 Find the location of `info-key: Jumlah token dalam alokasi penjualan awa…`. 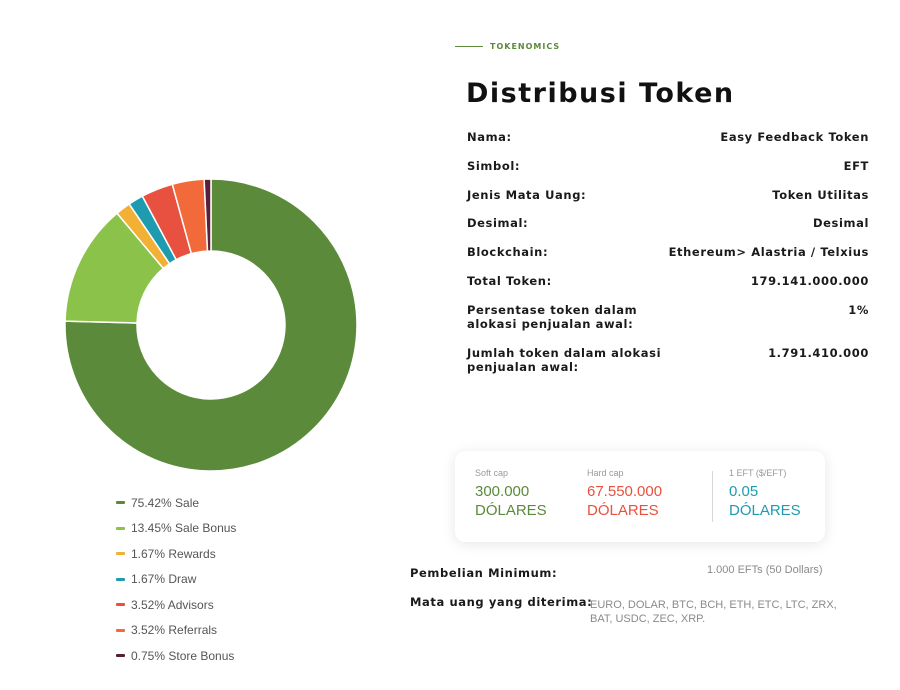

info-key: Jumlah token dalam alokasi penjualan awa… is located at coordinates (564, 360).